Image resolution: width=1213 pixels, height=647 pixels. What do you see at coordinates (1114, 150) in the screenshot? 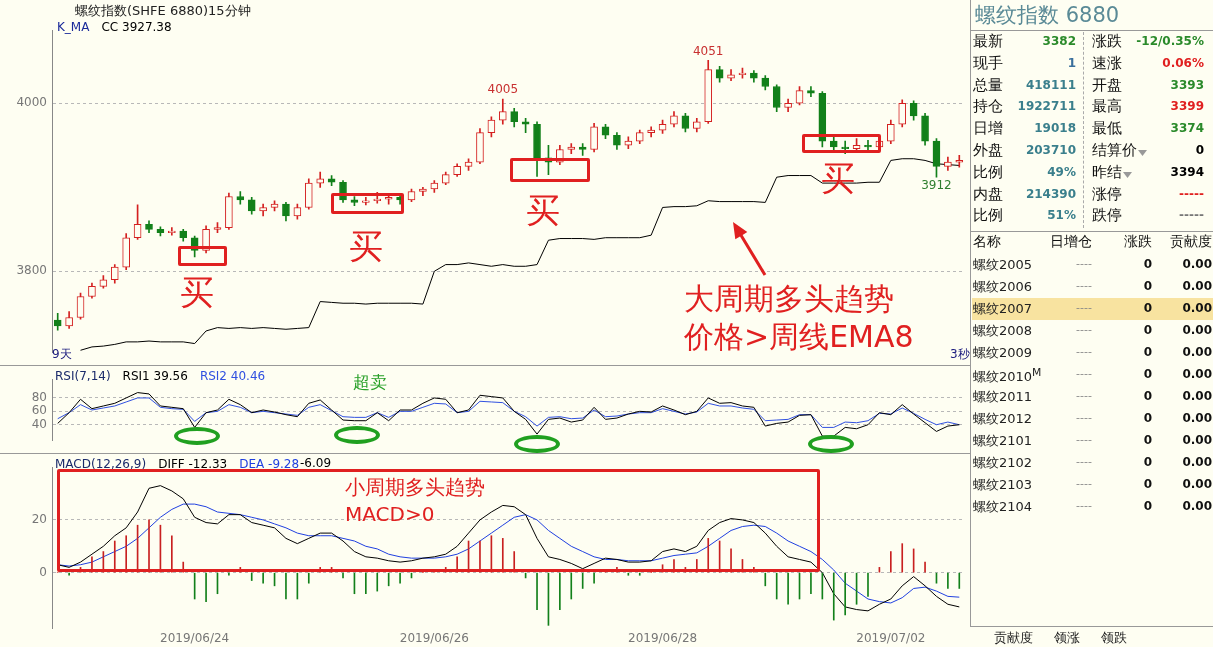
I see `text: 结算价` at bounding box center [1114, 150].